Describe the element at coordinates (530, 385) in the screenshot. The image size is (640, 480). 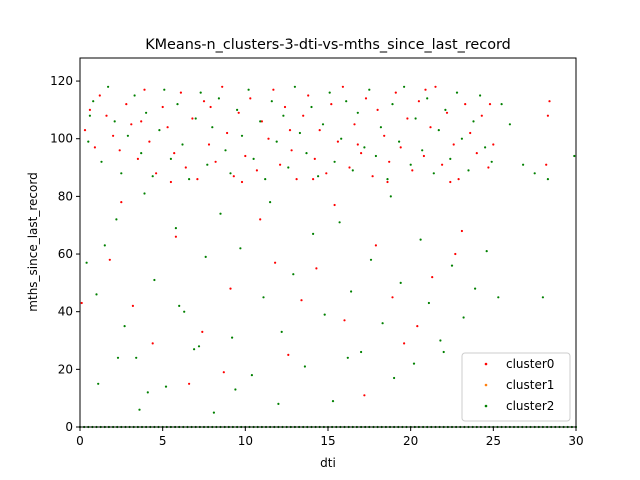
I see `legend-label-cluster1: cluster1` at that location.